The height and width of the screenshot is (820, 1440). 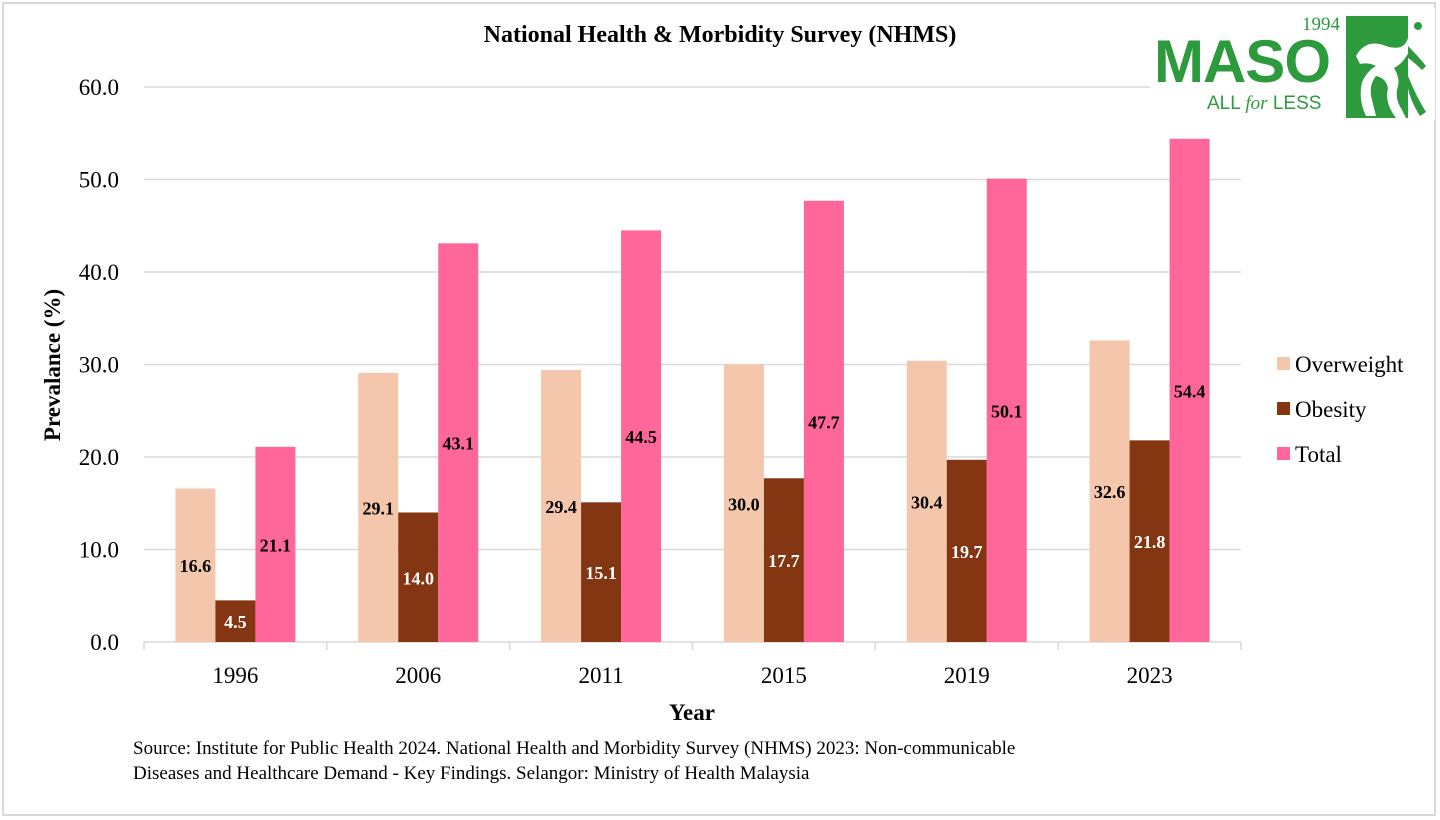 I want to click on x-tick-label: 2015, so click(x=784, y=675).